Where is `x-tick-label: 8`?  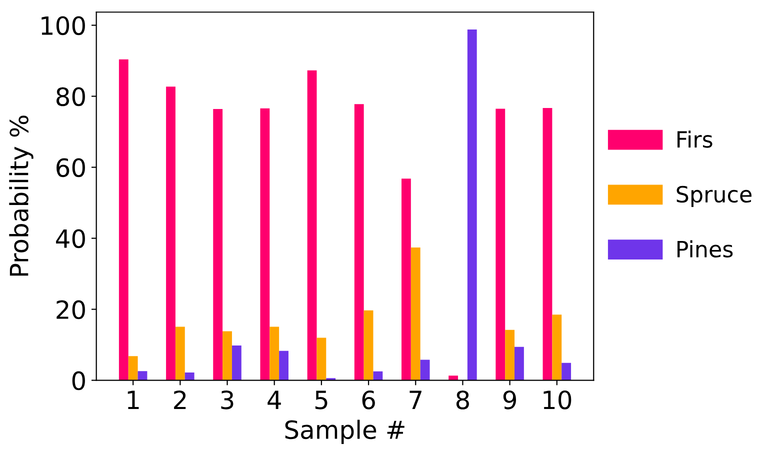
x-tick-label: 8 is located at coordinates (462, 400).